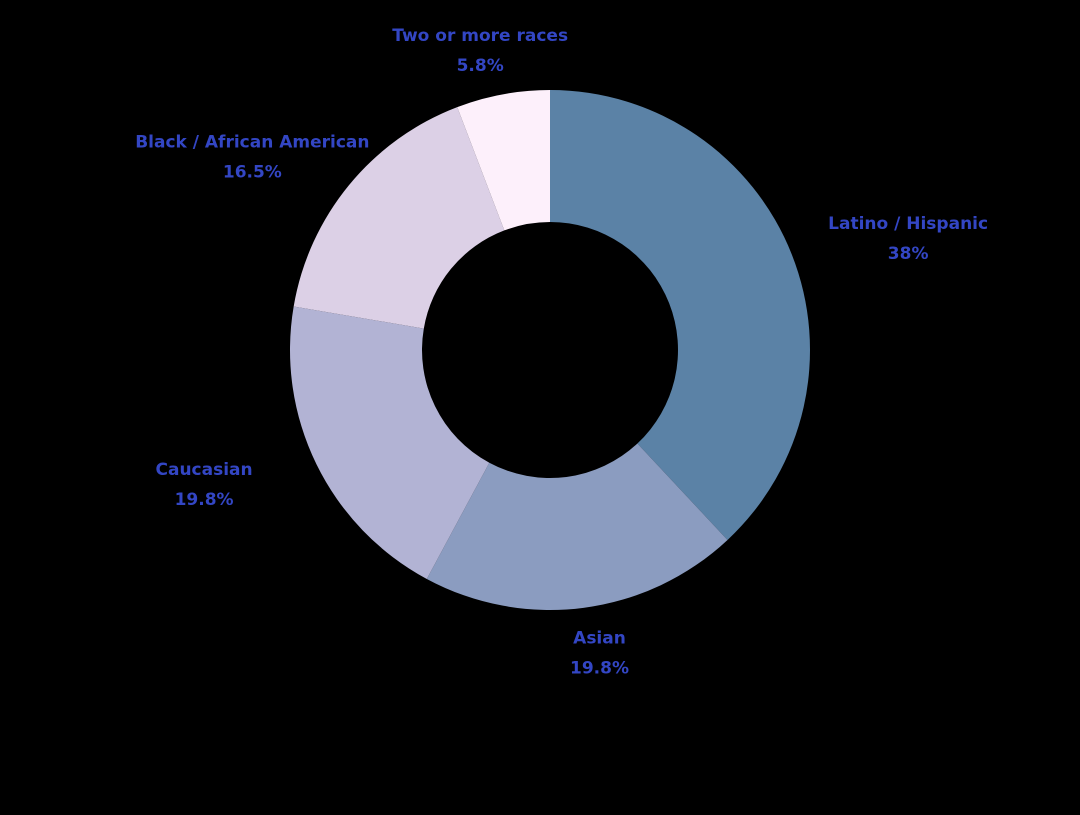 The height and width of the screenshot is (815, 1080). Describe the element at coordinates (204, 470) in the screenshot. I see `slice-label: Caucasian` at that location.